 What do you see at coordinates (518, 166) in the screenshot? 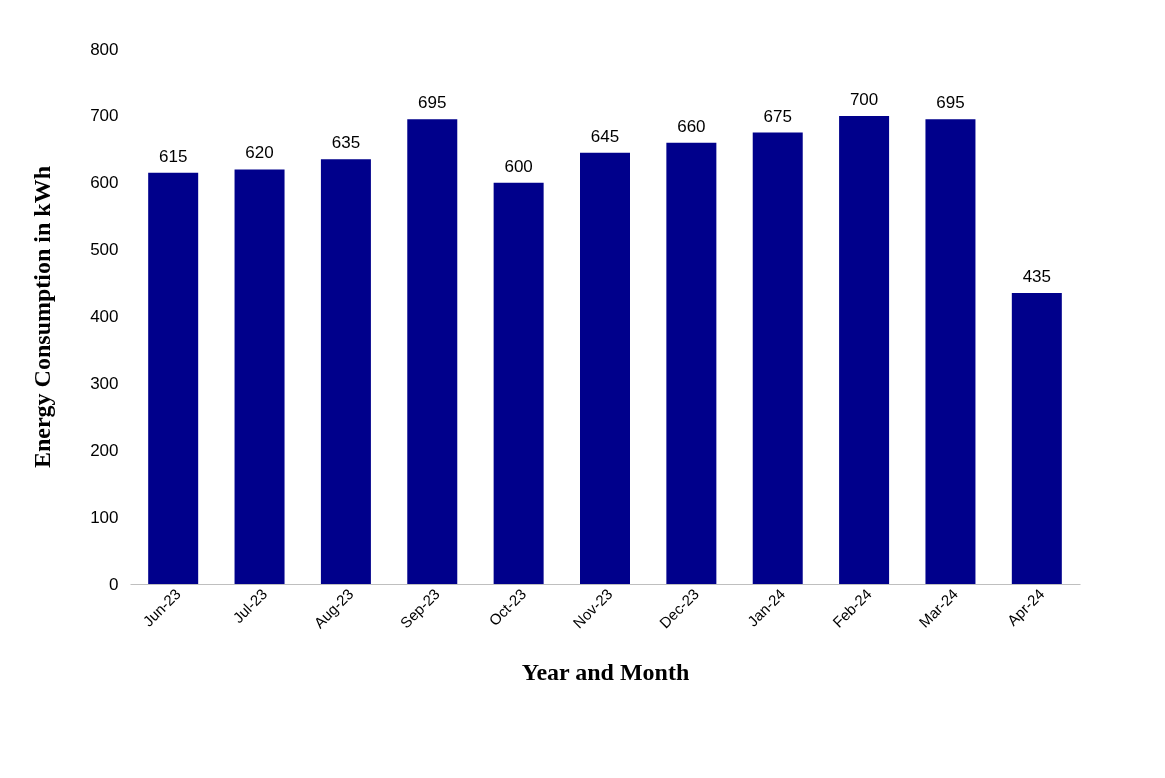
I see `data-label: 600` at bounding box center [518, 166].